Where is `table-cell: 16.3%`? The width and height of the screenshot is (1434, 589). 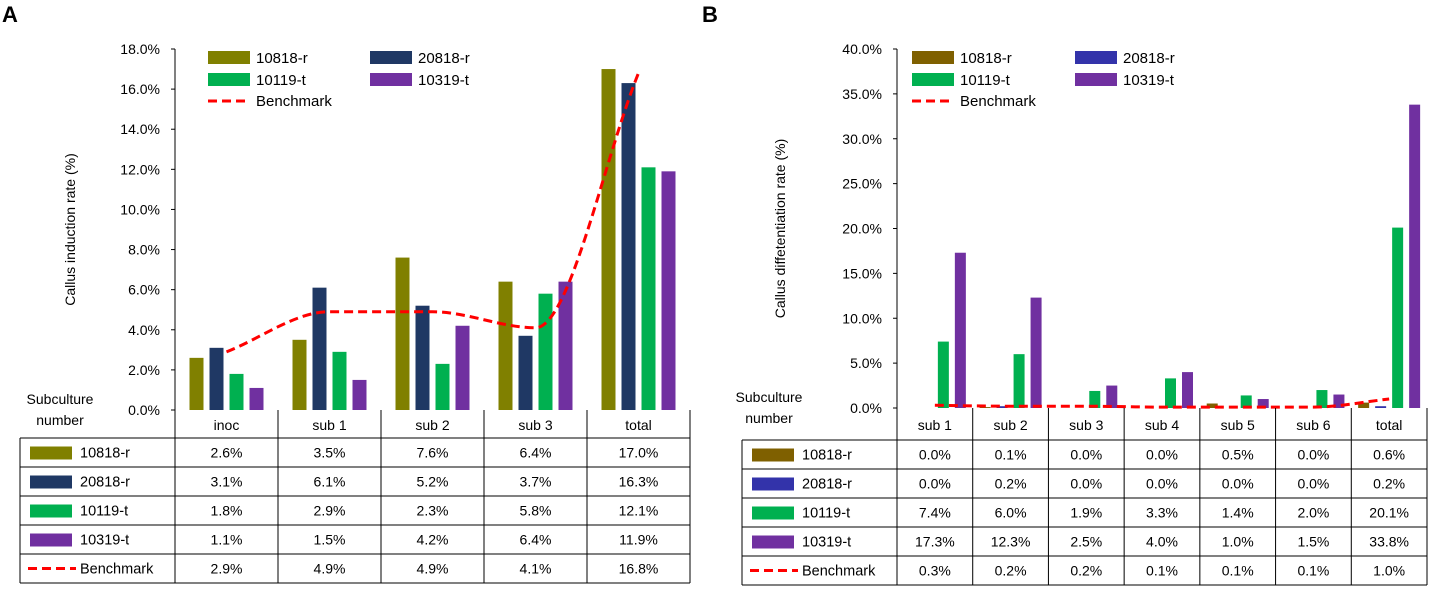
table-cell: 16.3% is located at coordinates (639, 482).